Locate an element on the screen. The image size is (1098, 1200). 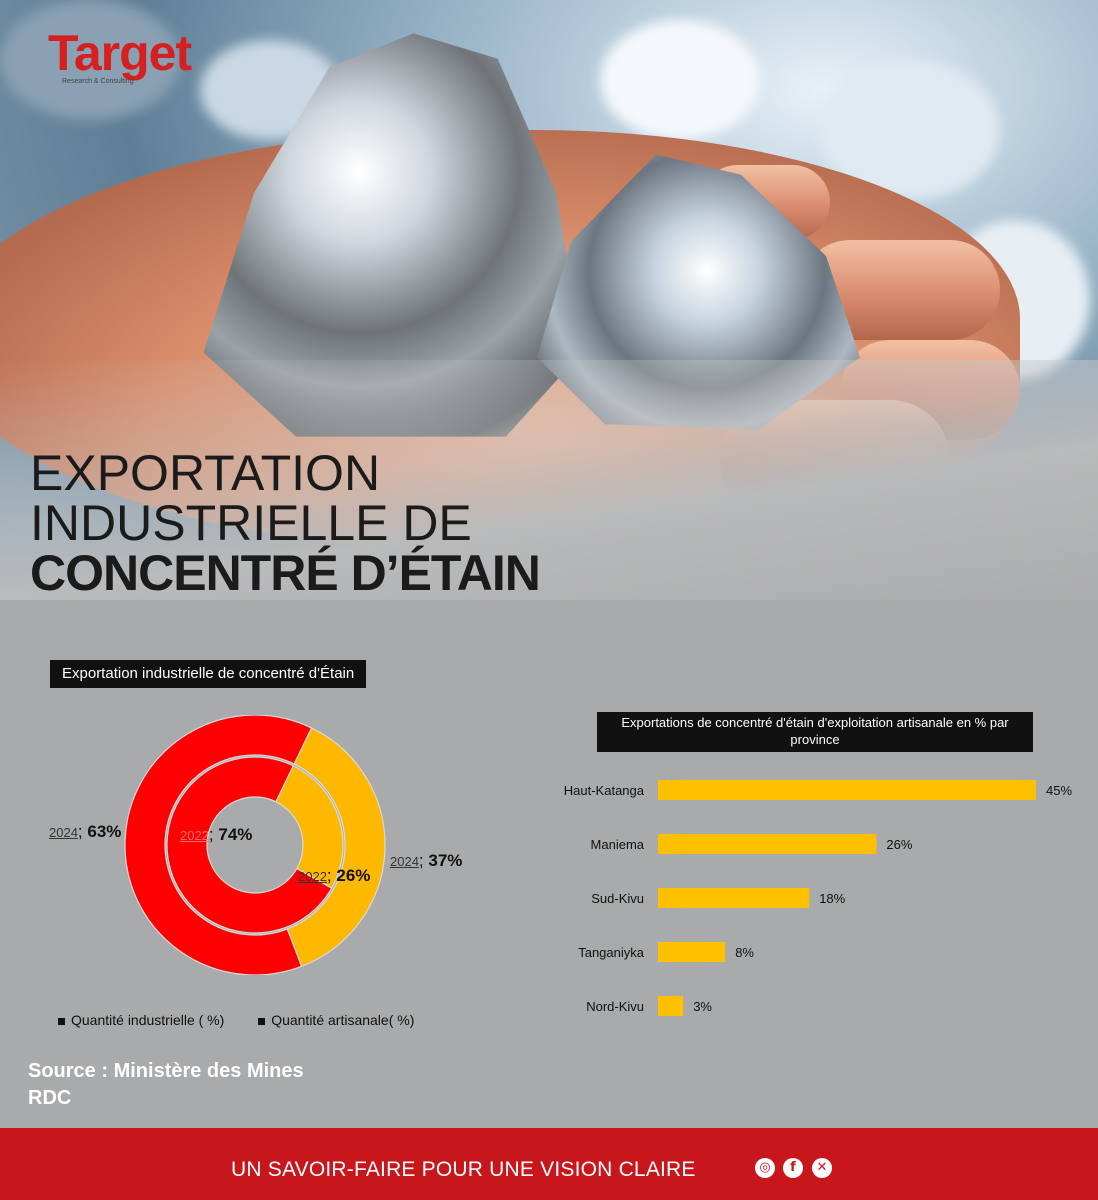
donut-label-value: 63% is located at coordinates (104, 831).